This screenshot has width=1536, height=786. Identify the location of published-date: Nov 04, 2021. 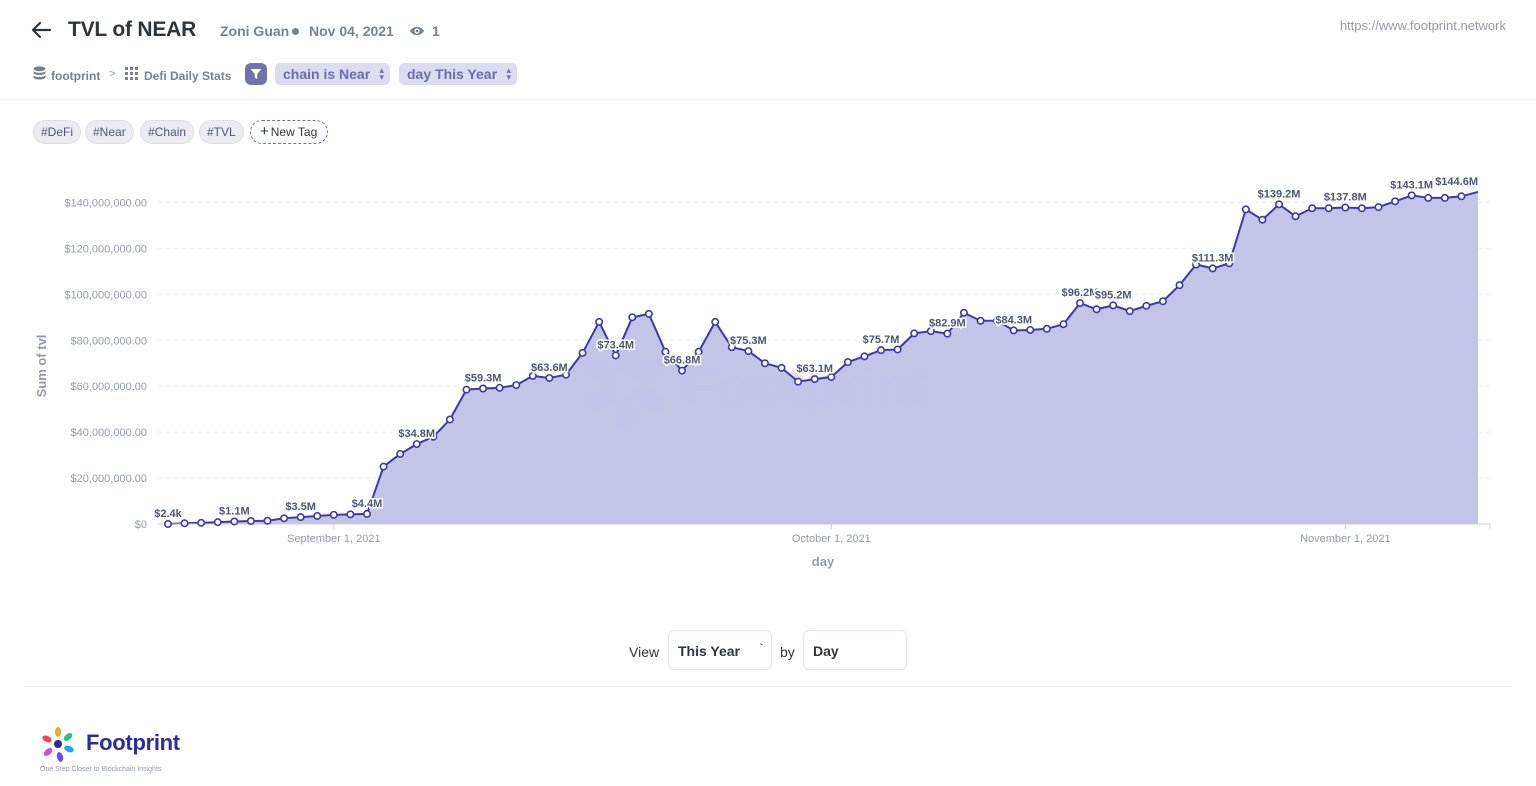
(351, 31).